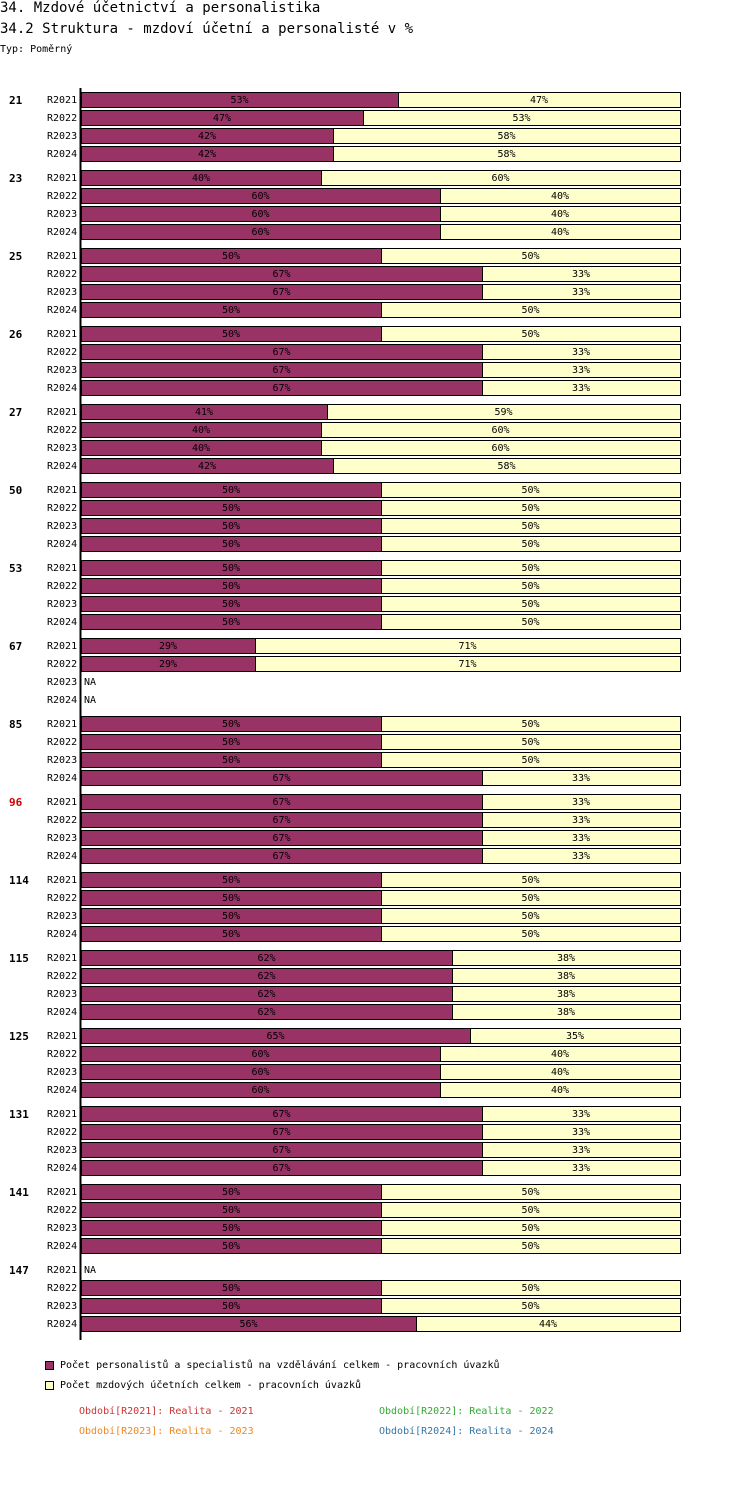 The width and height of the screenshot is (750, 1490). Describe the element at coordinates (266, 1012) in the screenshot. I see `data-label-series1: 62%` at that location.